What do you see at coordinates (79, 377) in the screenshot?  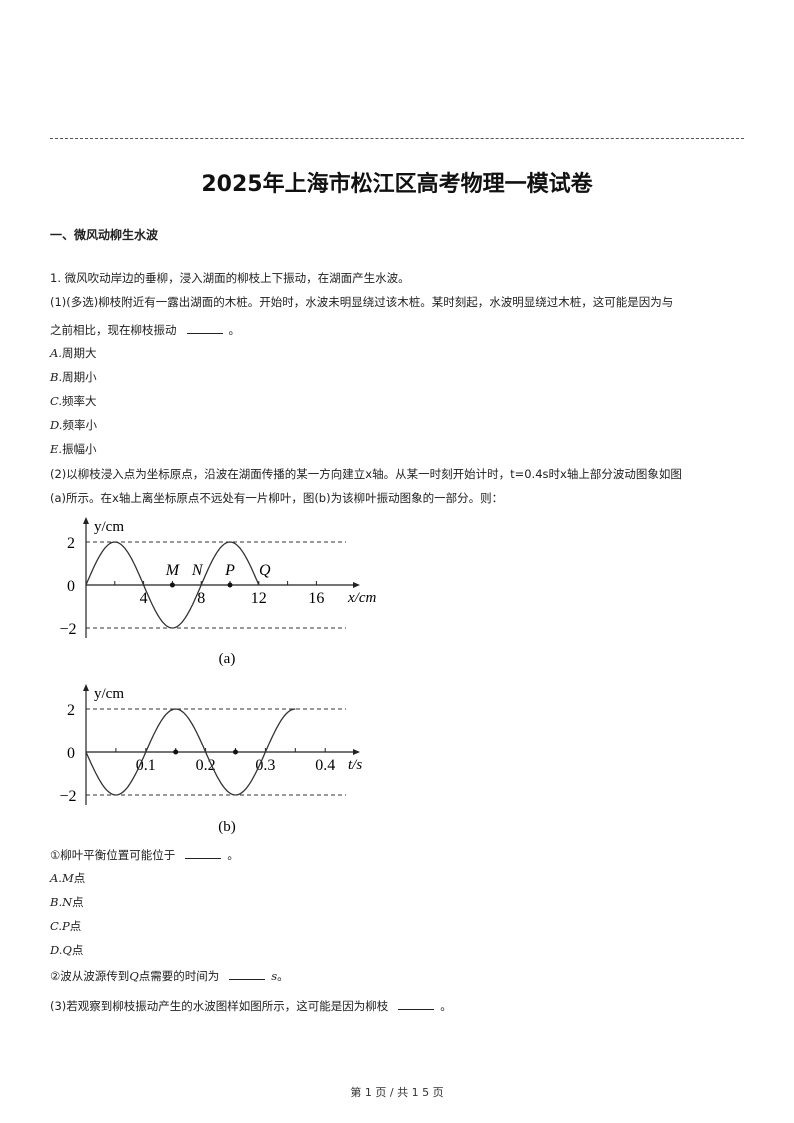 I see `option-text: 周期小` at bounding box center [79, 377].